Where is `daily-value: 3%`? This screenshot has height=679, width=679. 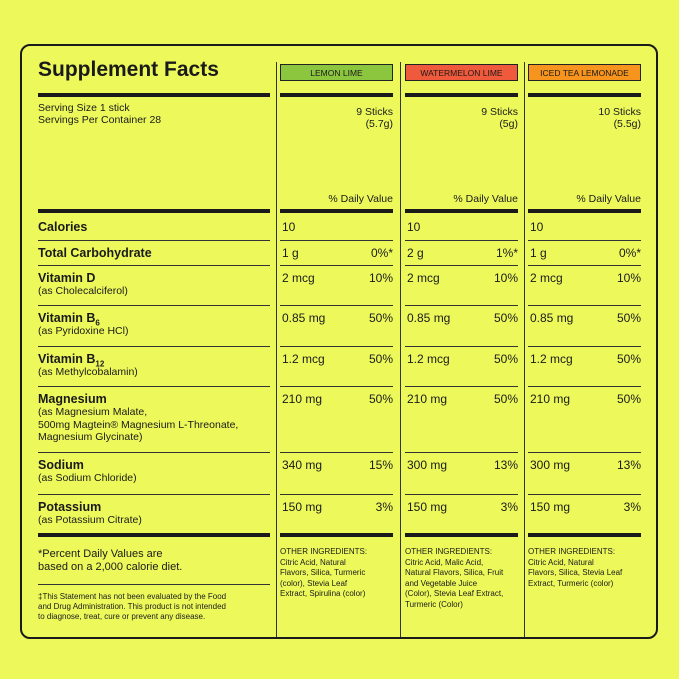
daily-value: 3% is located at coordinates (509, 507).